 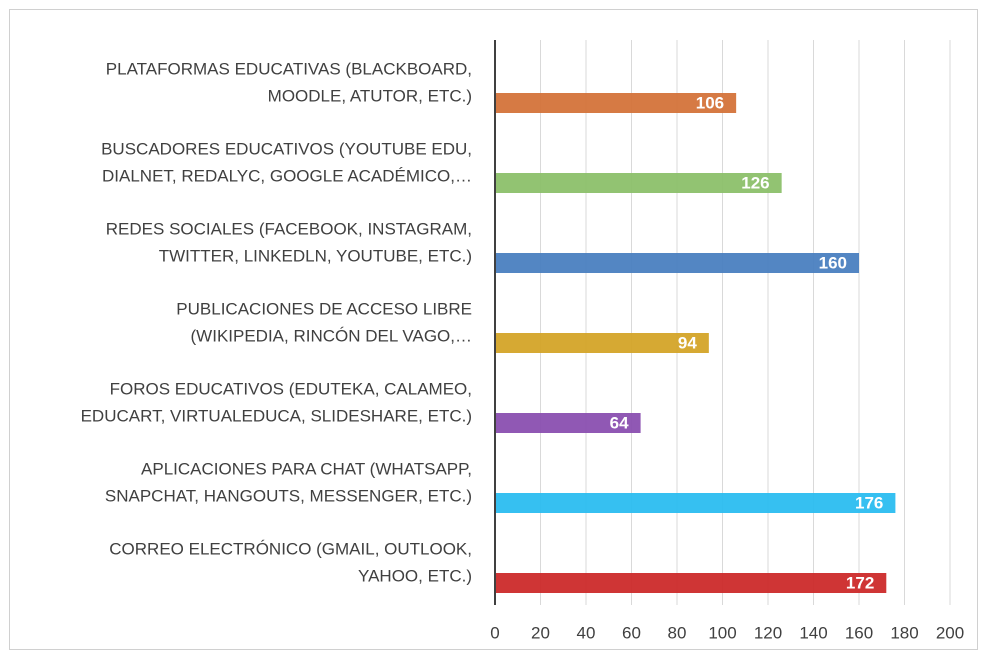 What do you see at coordinates (315, 255) in the screenshot?
I see `y-tick-label: TWITTER, LINKEDLN, YOUTUBE, ETC.)` at bounding box center [315, 255].